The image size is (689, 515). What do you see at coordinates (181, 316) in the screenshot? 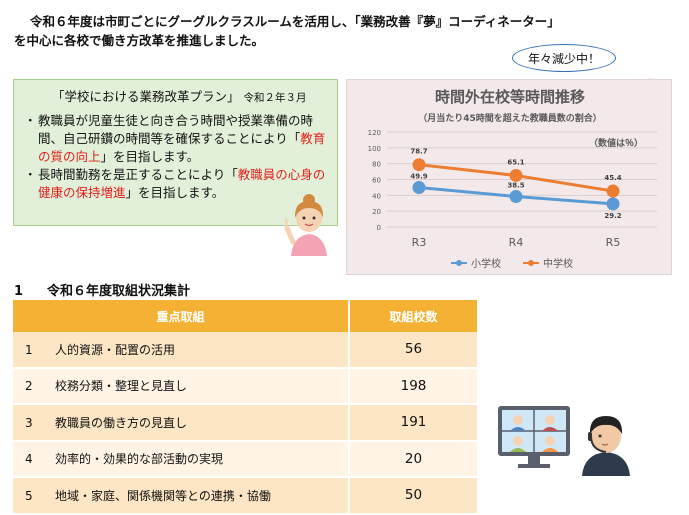
I see `column-header-initiative: 重点取組` at bounding box center [181, 316].